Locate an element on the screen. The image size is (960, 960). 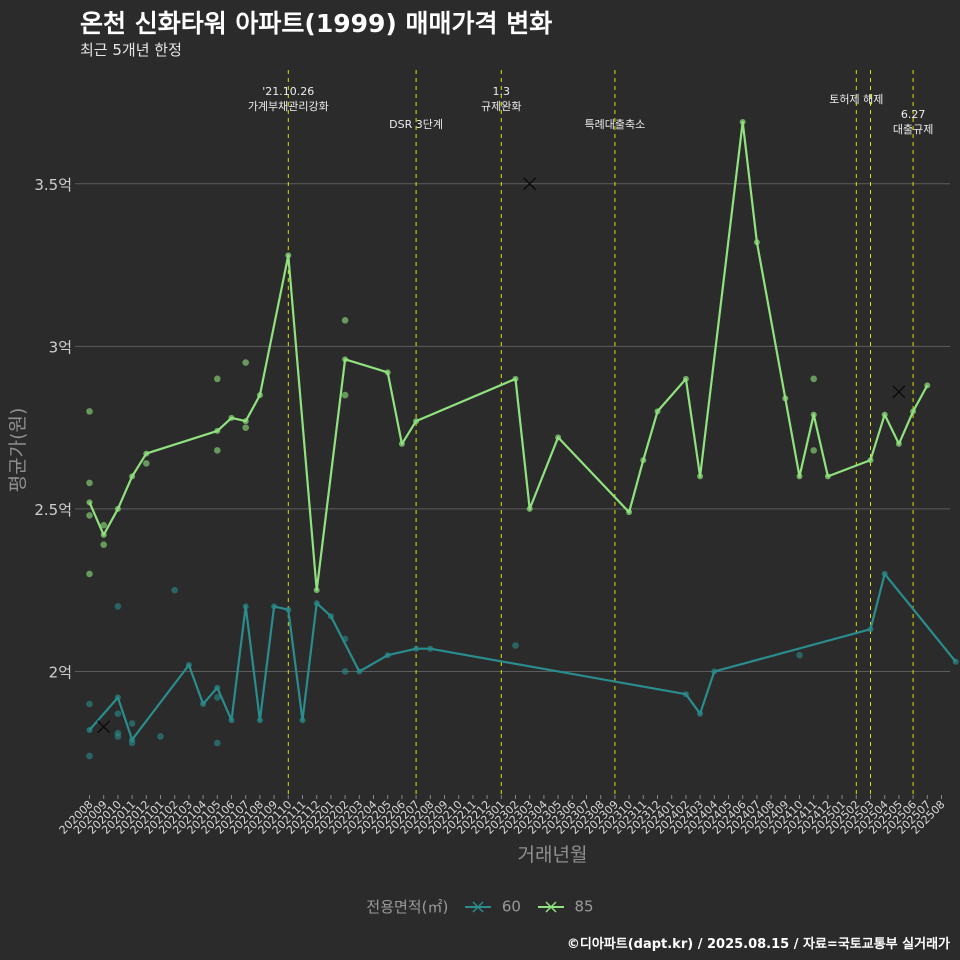
chart-subtitle: 최근 5개년 한정 is located at coordinates (131, 50).